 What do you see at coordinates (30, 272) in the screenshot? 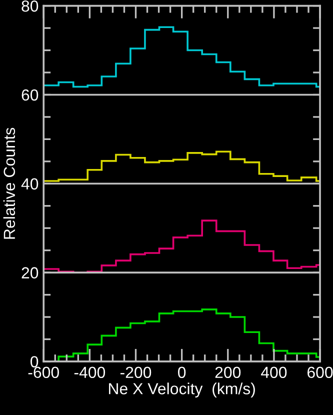
I see `y-tick-label: 20` at bounding box center [30, 272].